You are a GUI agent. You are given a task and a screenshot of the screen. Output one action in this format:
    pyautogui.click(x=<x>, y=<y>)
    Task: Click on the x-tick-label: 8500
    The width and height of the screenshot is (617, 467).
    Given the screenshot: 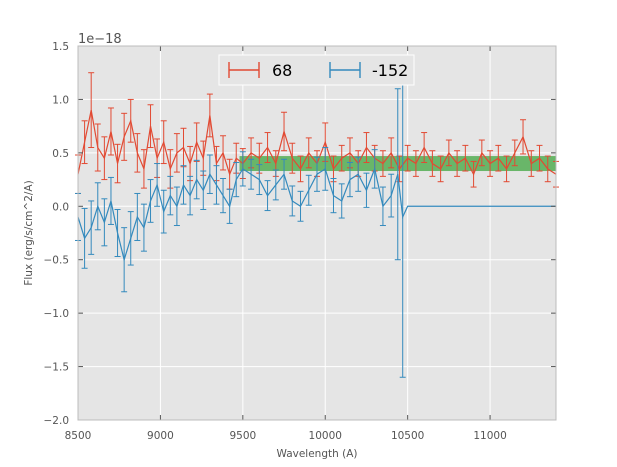 What is the action you would take?
    pyautogui.click(x=78, y=436)
    